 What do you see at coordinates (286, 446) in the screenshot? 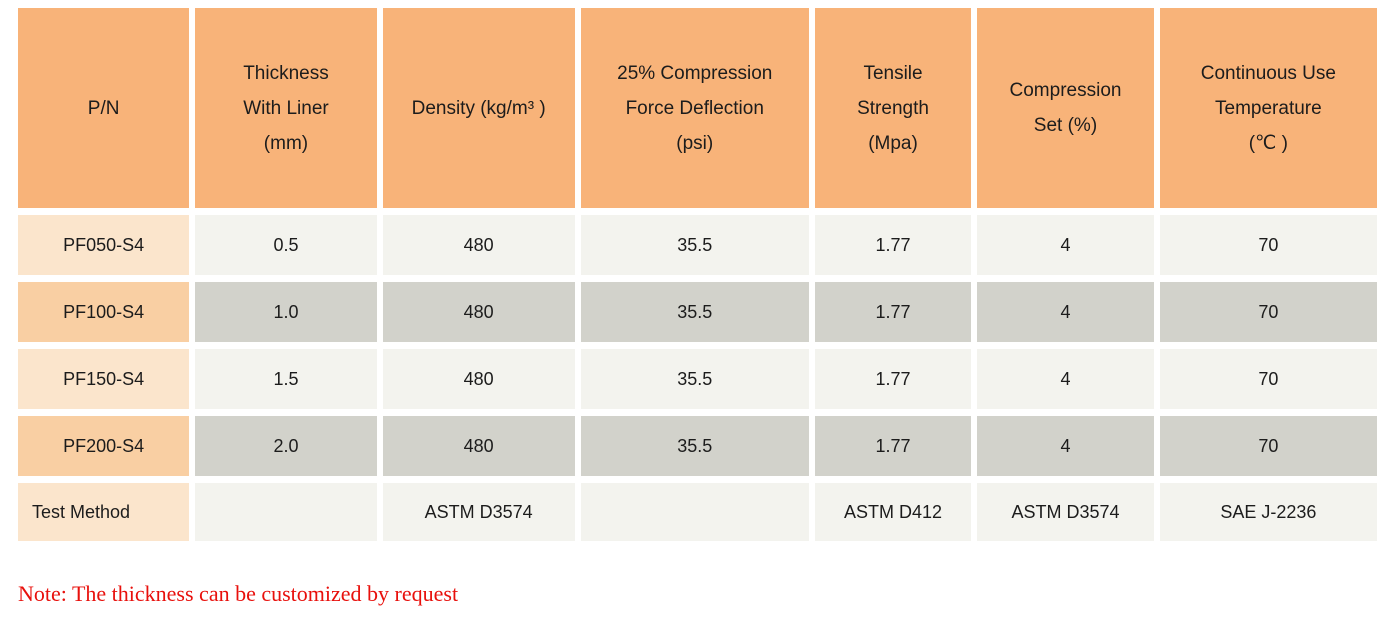
I see `value-cell: 2.0` at bounding box center [286, 446].